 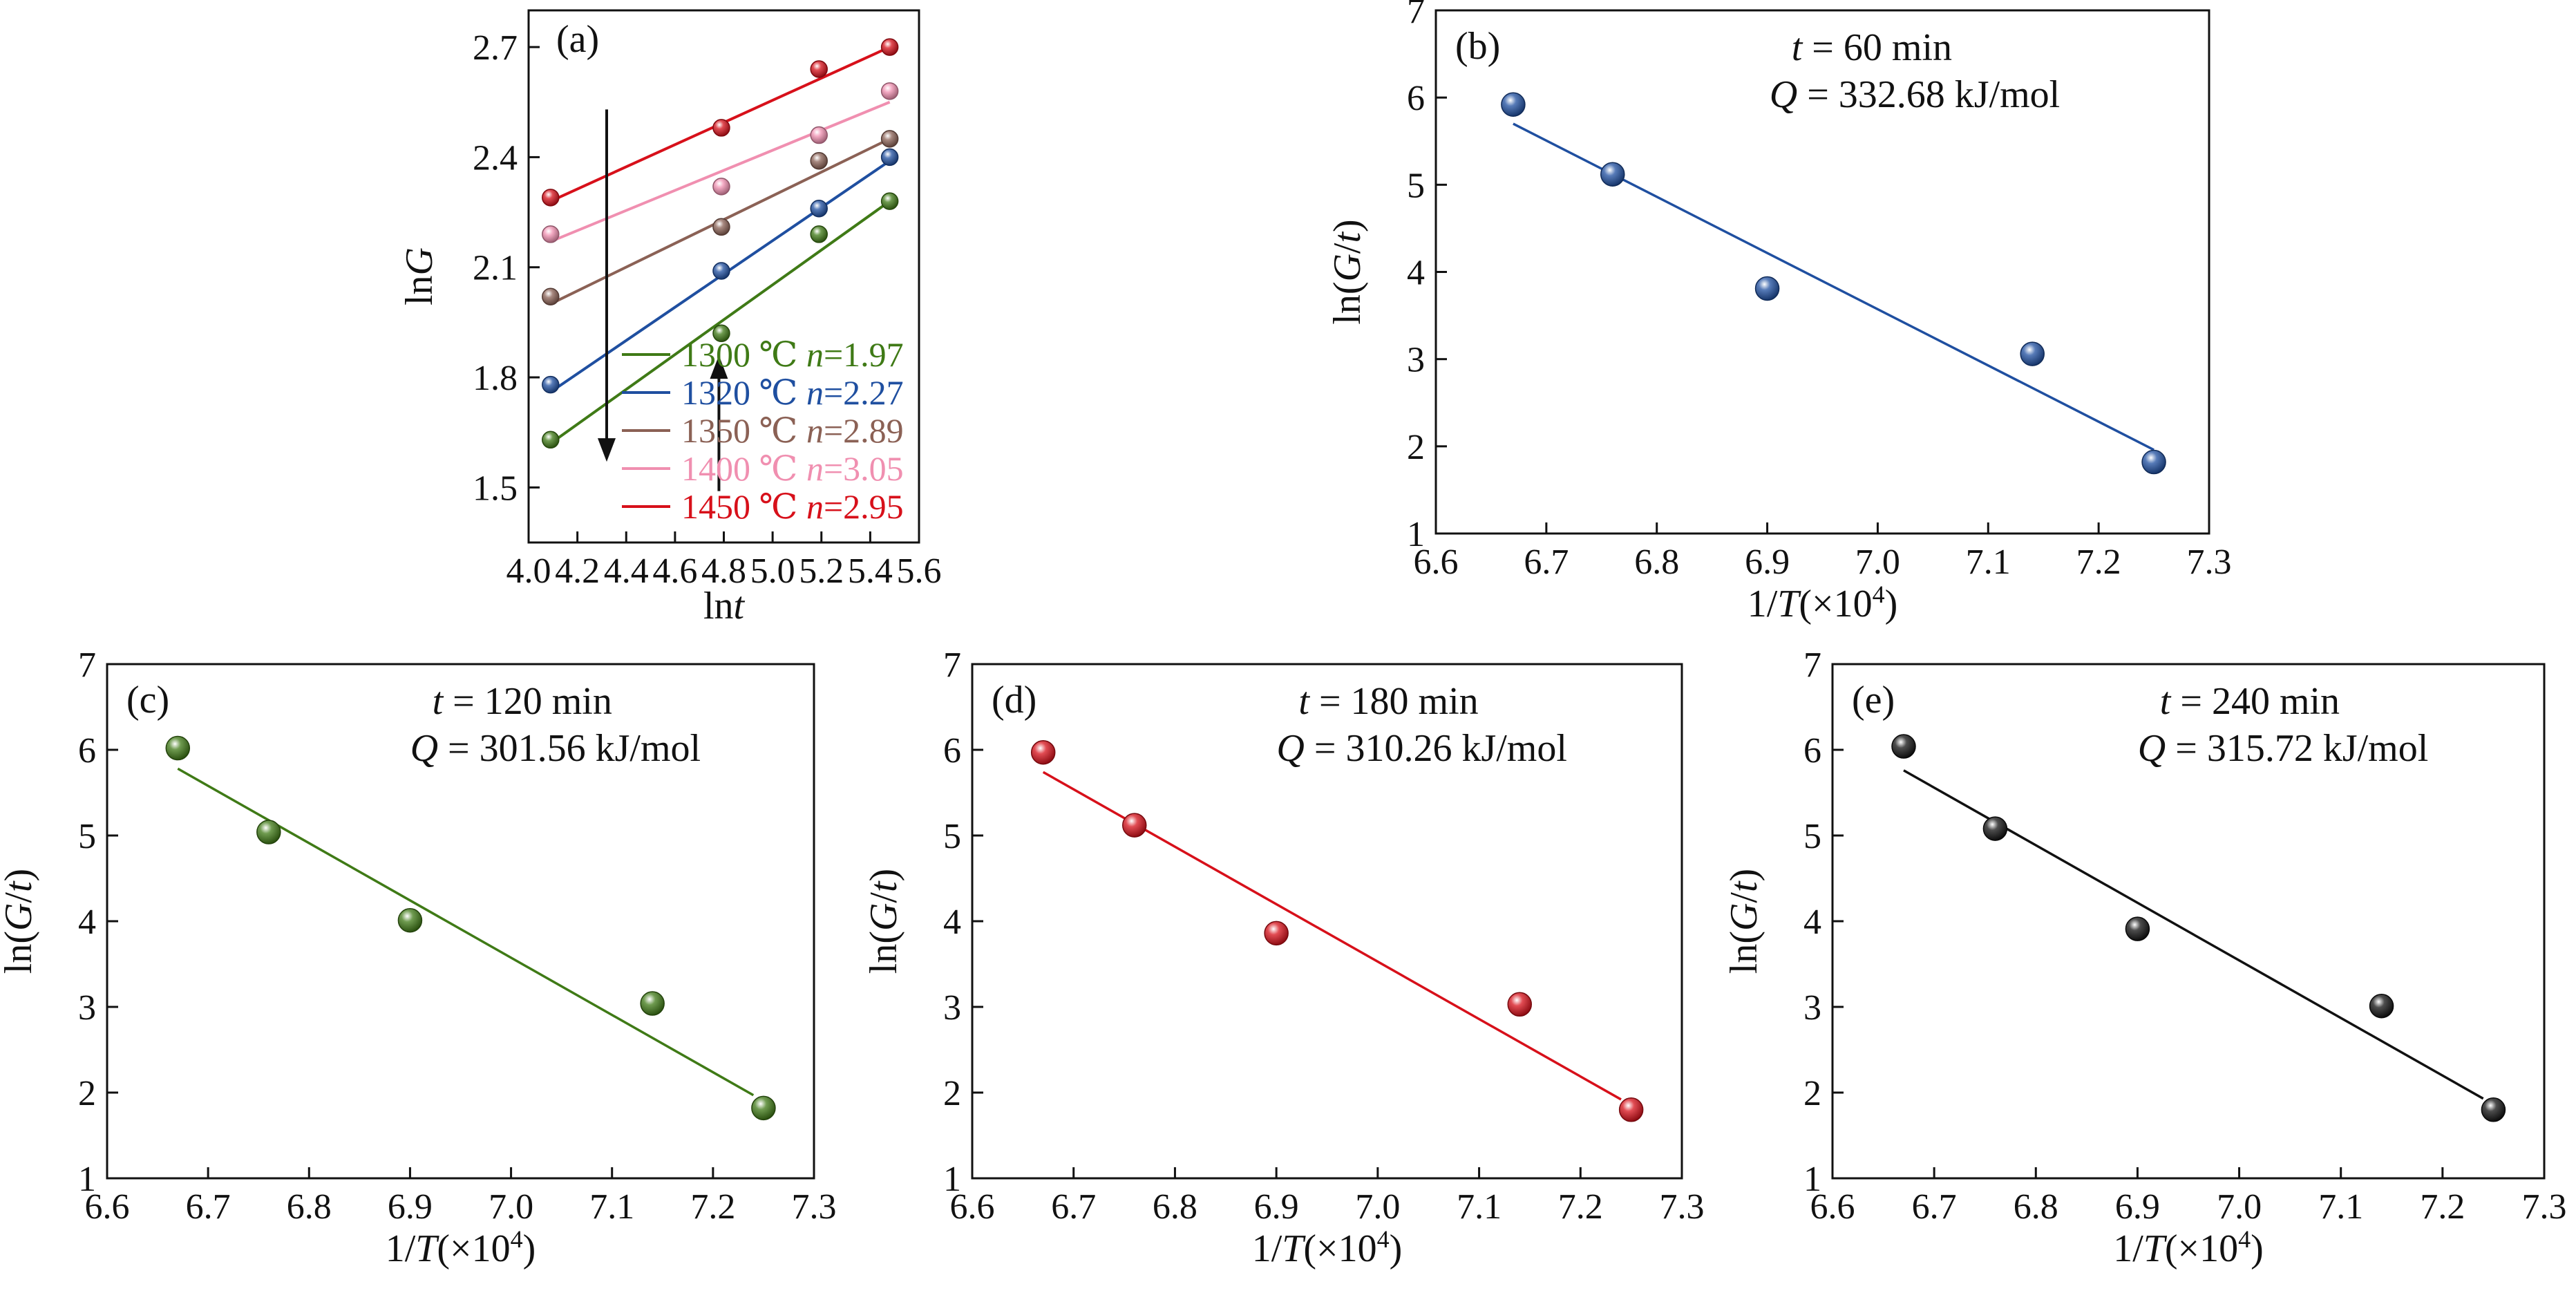 I want to click on panel-label: (d), so click(x=1014, y=700).